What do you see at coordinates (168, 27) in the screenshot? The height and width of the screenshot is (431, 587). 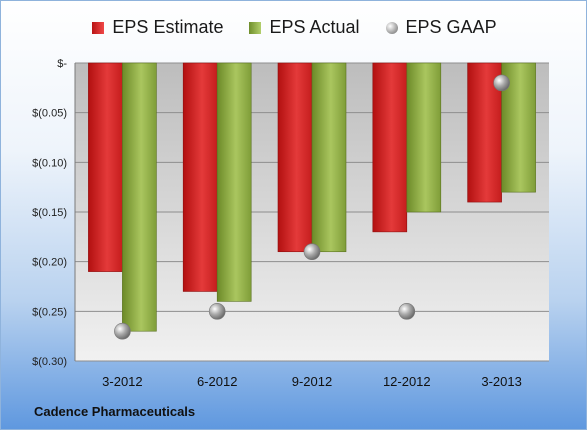 I see `legend-label-estimate: EPS Estimate` at bounding box center [168, 27].